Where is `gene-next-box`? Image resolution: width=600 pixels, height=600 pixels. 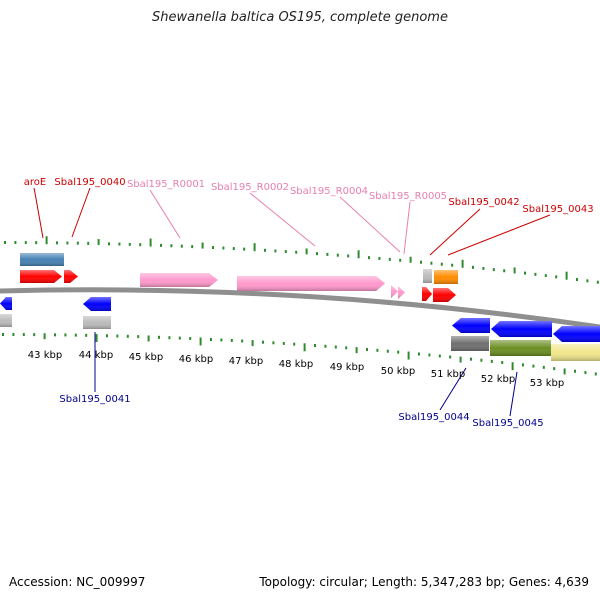
gene-next-box is located at coordinates (575, 352).